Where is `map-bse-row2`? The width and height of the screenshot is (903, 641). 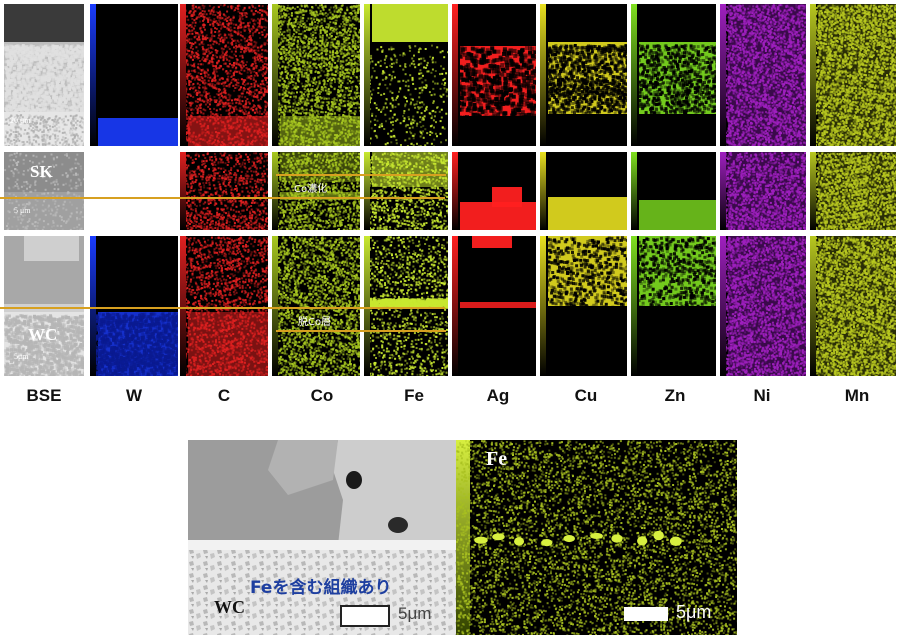 map-bse-row2 is located at coordinates (44, 191).